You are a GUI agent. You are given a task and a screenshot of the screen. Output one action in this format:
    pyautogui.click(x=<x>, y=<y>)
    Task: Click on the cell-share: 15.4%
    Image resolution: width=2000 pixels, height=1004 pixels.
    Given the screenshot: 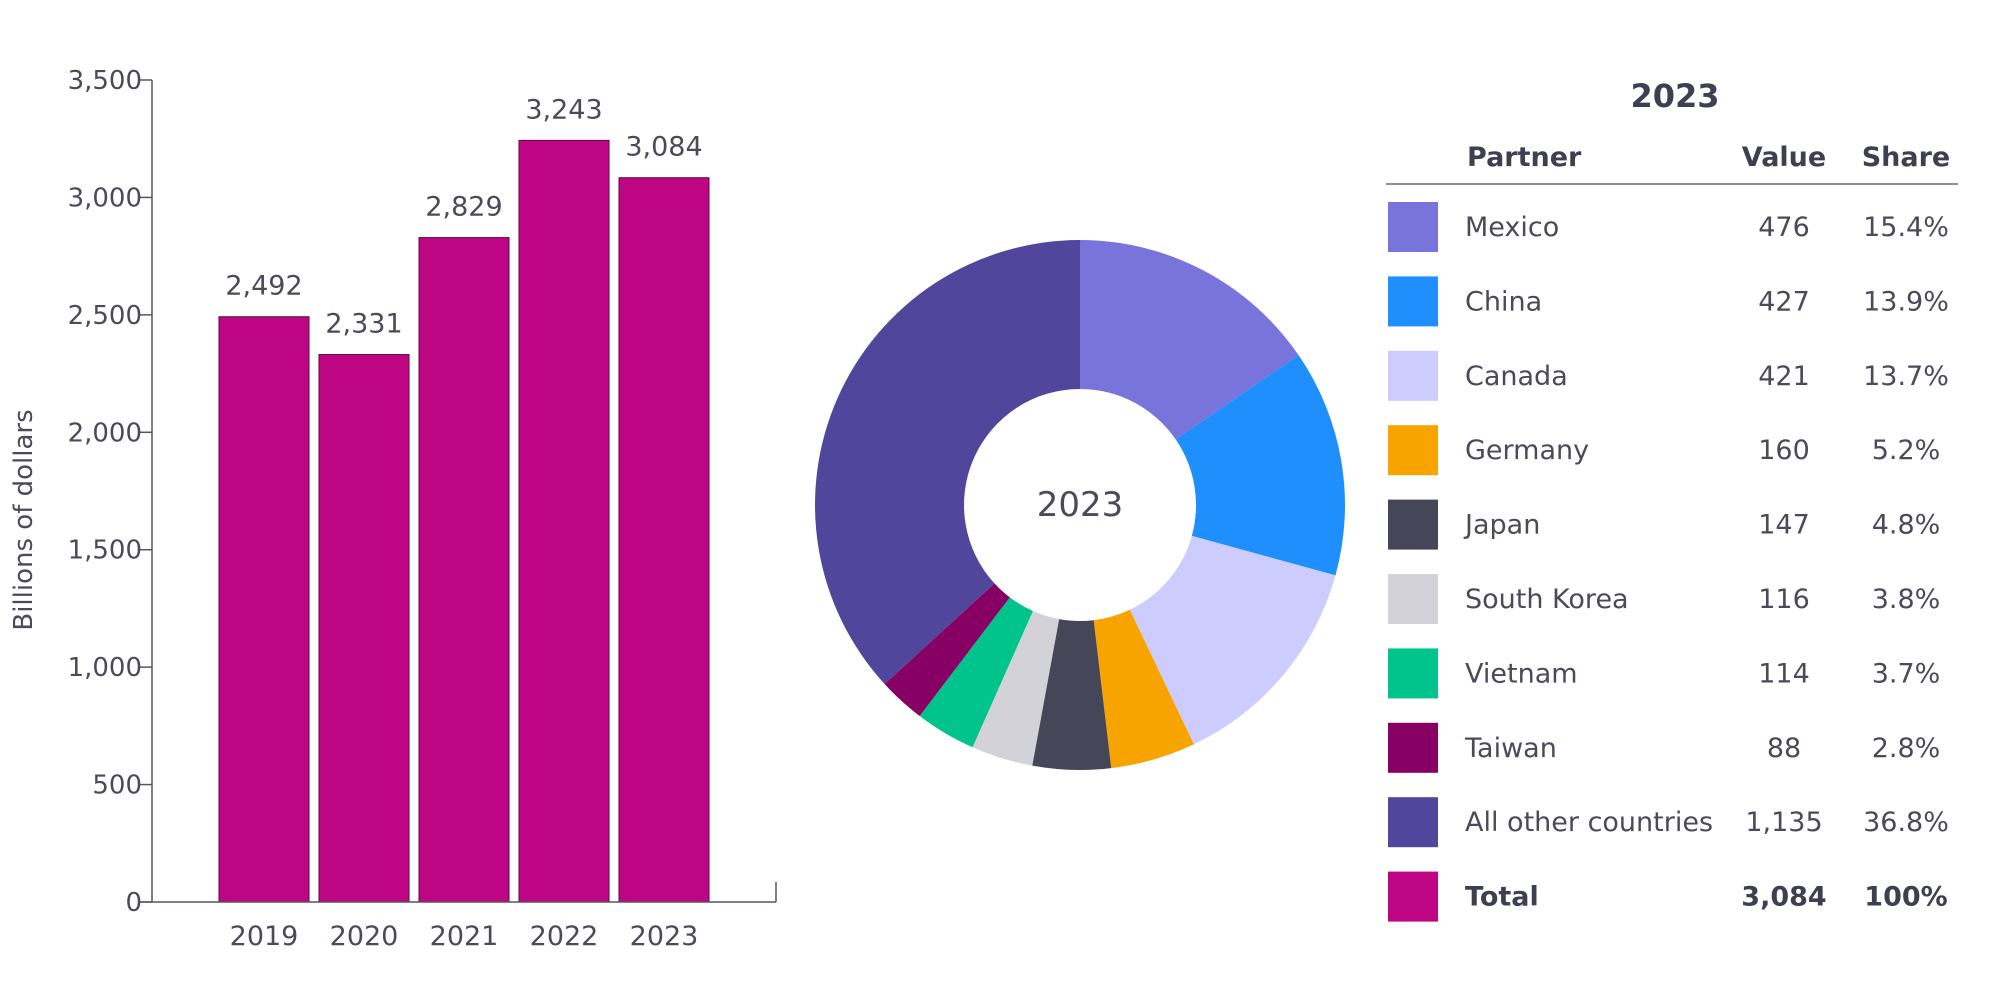 What is the action you would take?
    pyautogui.click(x=1906, y=227)
    